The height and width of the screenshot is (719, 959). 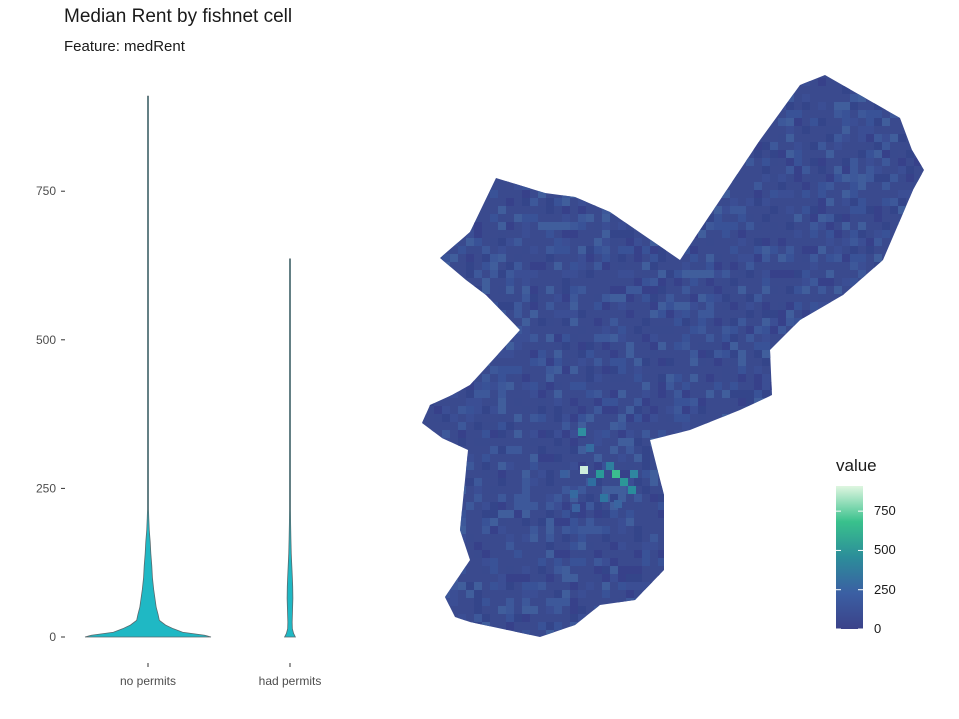 What do you see at coordinates (849, 557) in the screenshot?
I see `legend-colorbar` at bounding box center [849, 557].